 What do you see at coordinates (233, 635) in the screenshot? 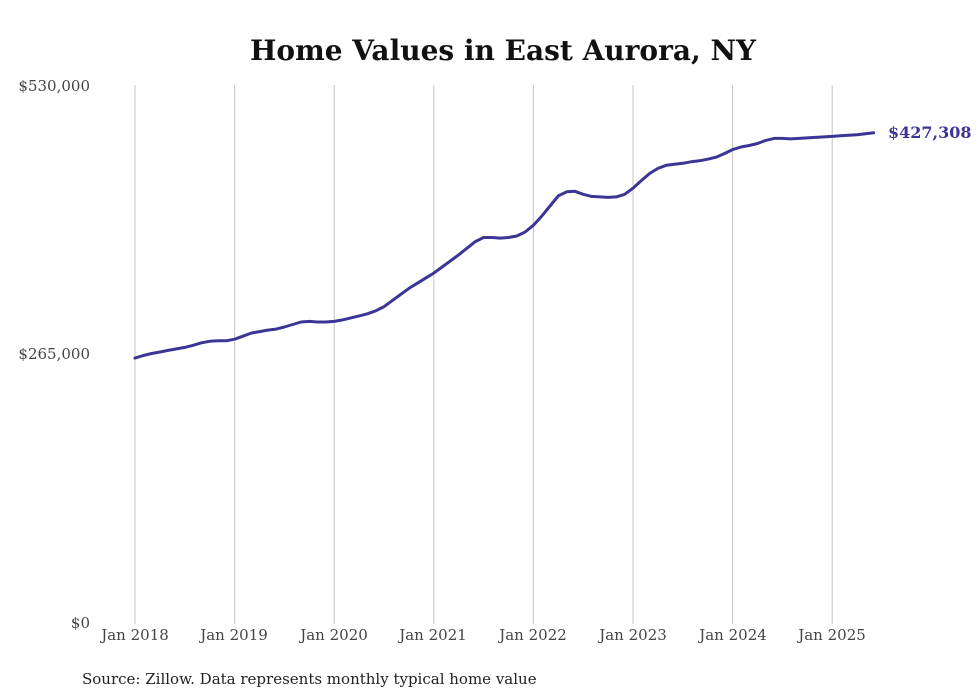
I see `x-tick-label-2019: Jan 2019` at bounding box center [233, 635].